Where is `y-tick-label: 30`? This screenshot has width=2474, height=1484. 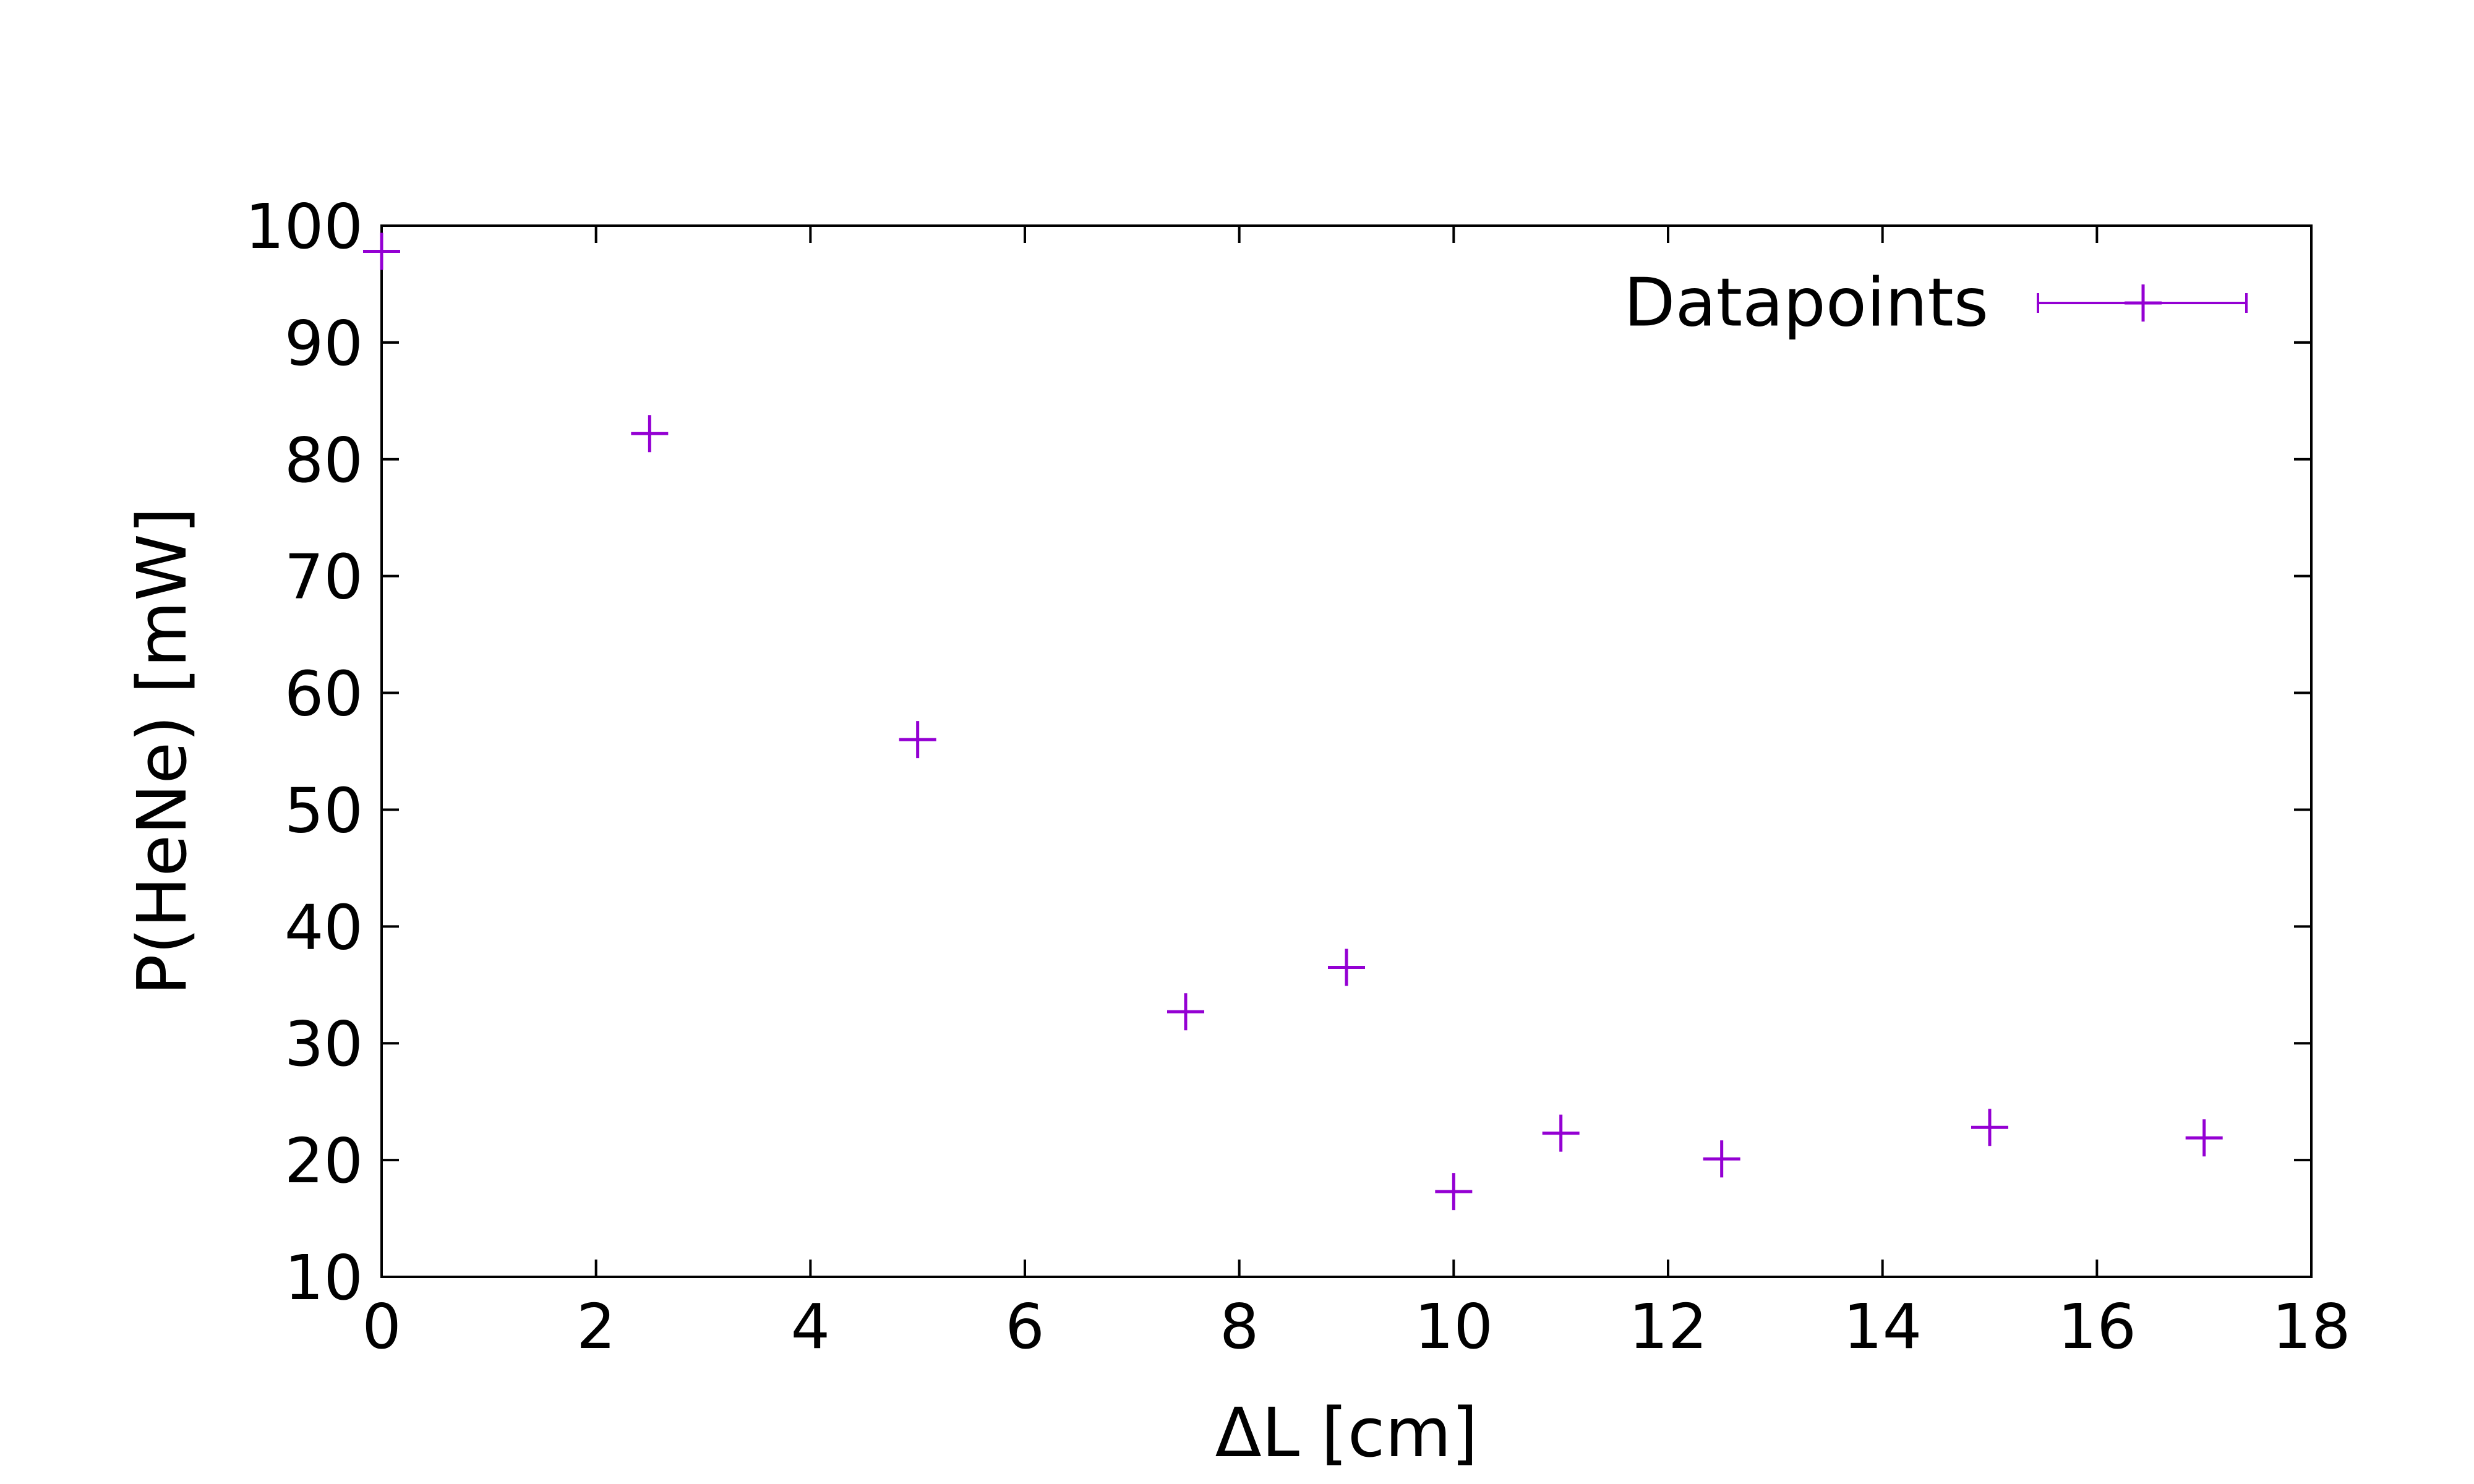
y-tick-label: 30 is located at coordinates (324, 1044).